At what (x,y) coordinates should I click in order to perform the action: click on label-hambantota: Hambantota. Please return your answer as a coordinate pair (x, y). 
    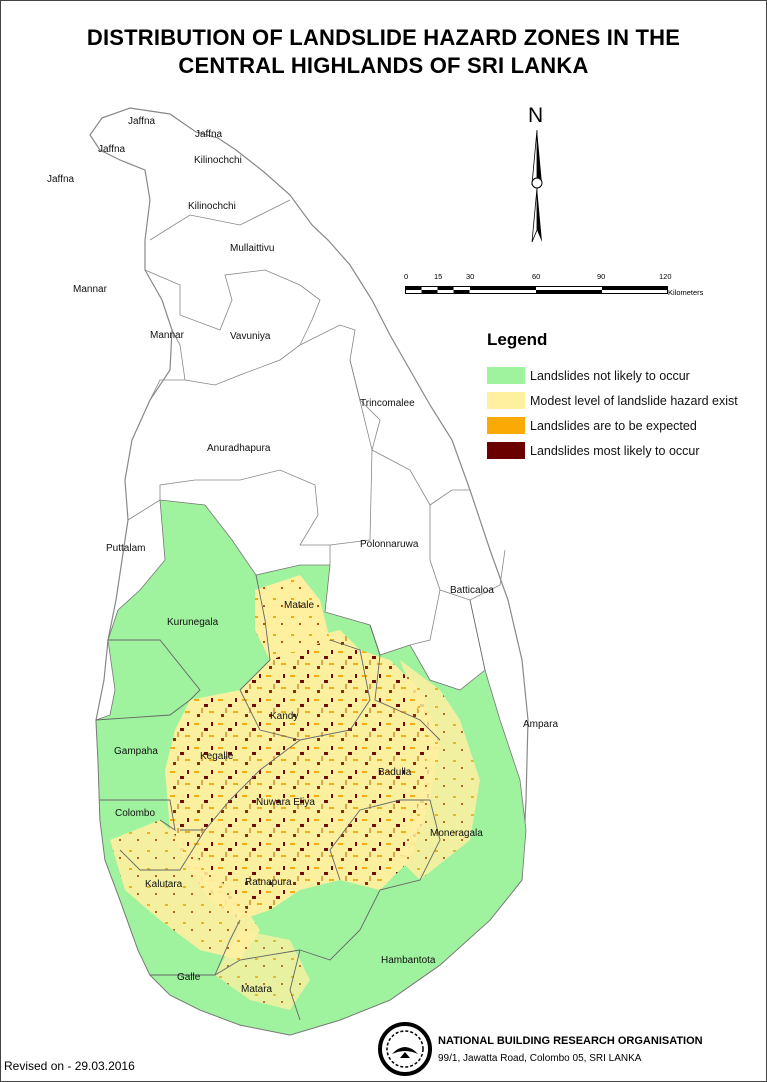
    Looking at the image, I should click on (408, 960).